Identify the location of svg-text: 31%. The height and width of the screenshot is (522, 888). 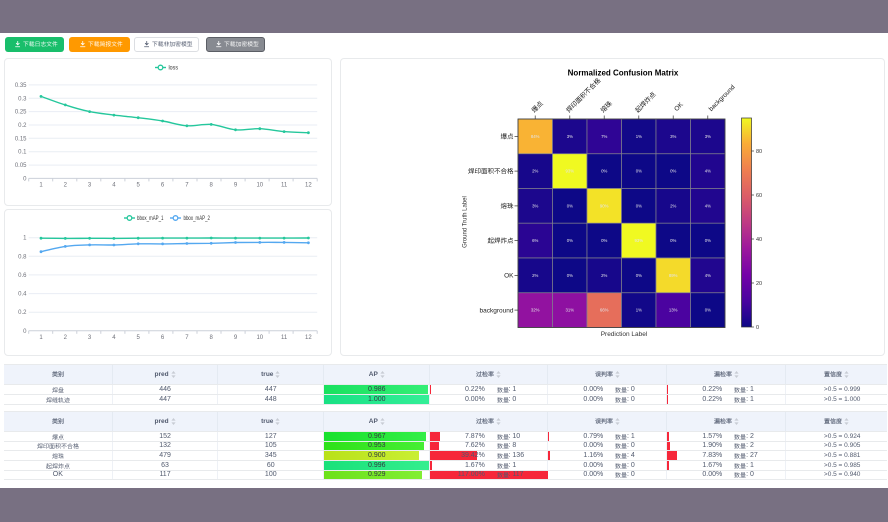
(569, 310).